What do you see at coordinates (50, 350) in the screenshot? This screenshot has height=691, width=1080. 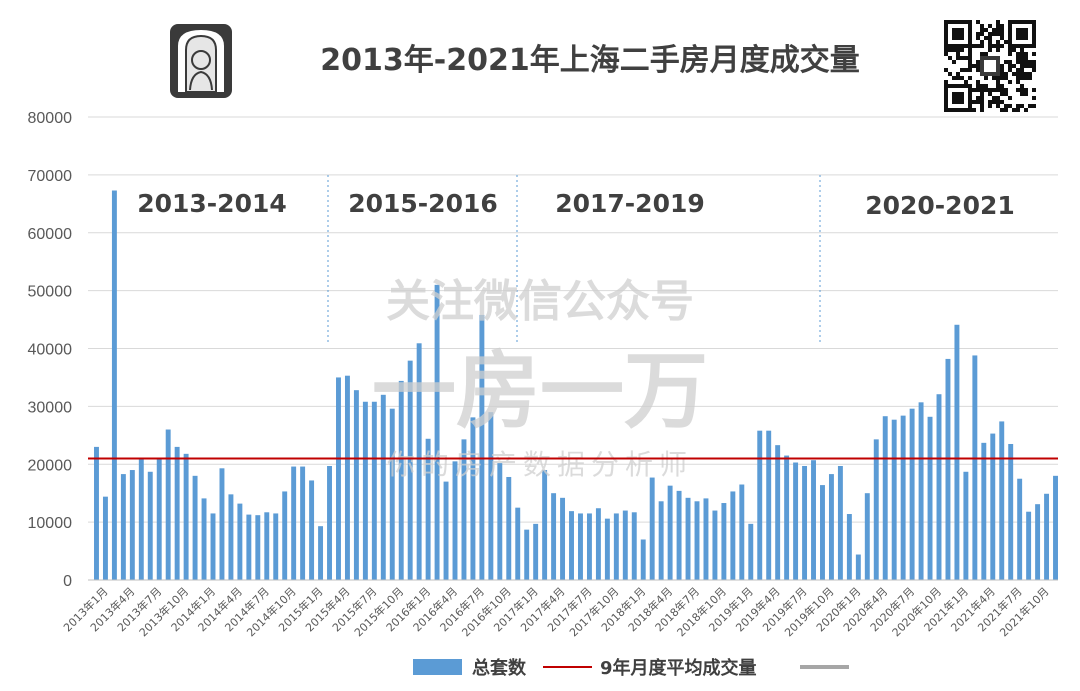 I see `y-tick-label: 40000` at bounding box center [50, 350].